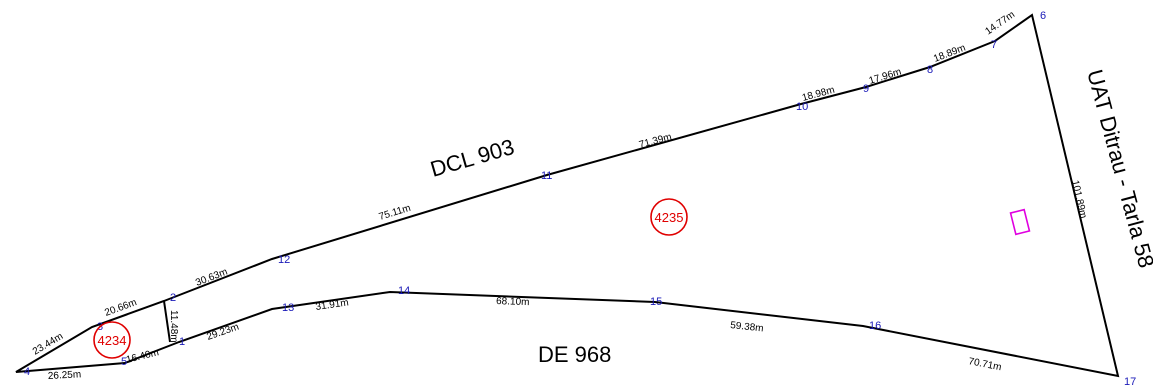 This screenshot has height=388, width=1153. What do you see at coordinates (513, 302) in the screenshot?
I see `segment-length-15-14: 68.10m` at bounding box center [513, 302].